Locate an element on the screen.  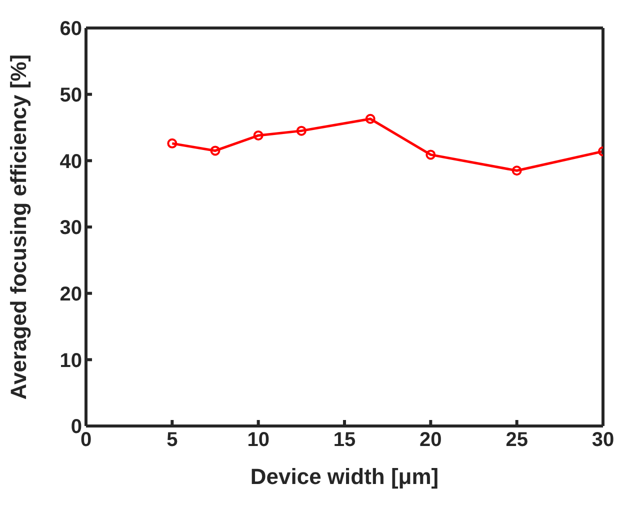
x-tick-label: 20 is located at coordinates (431, 440).